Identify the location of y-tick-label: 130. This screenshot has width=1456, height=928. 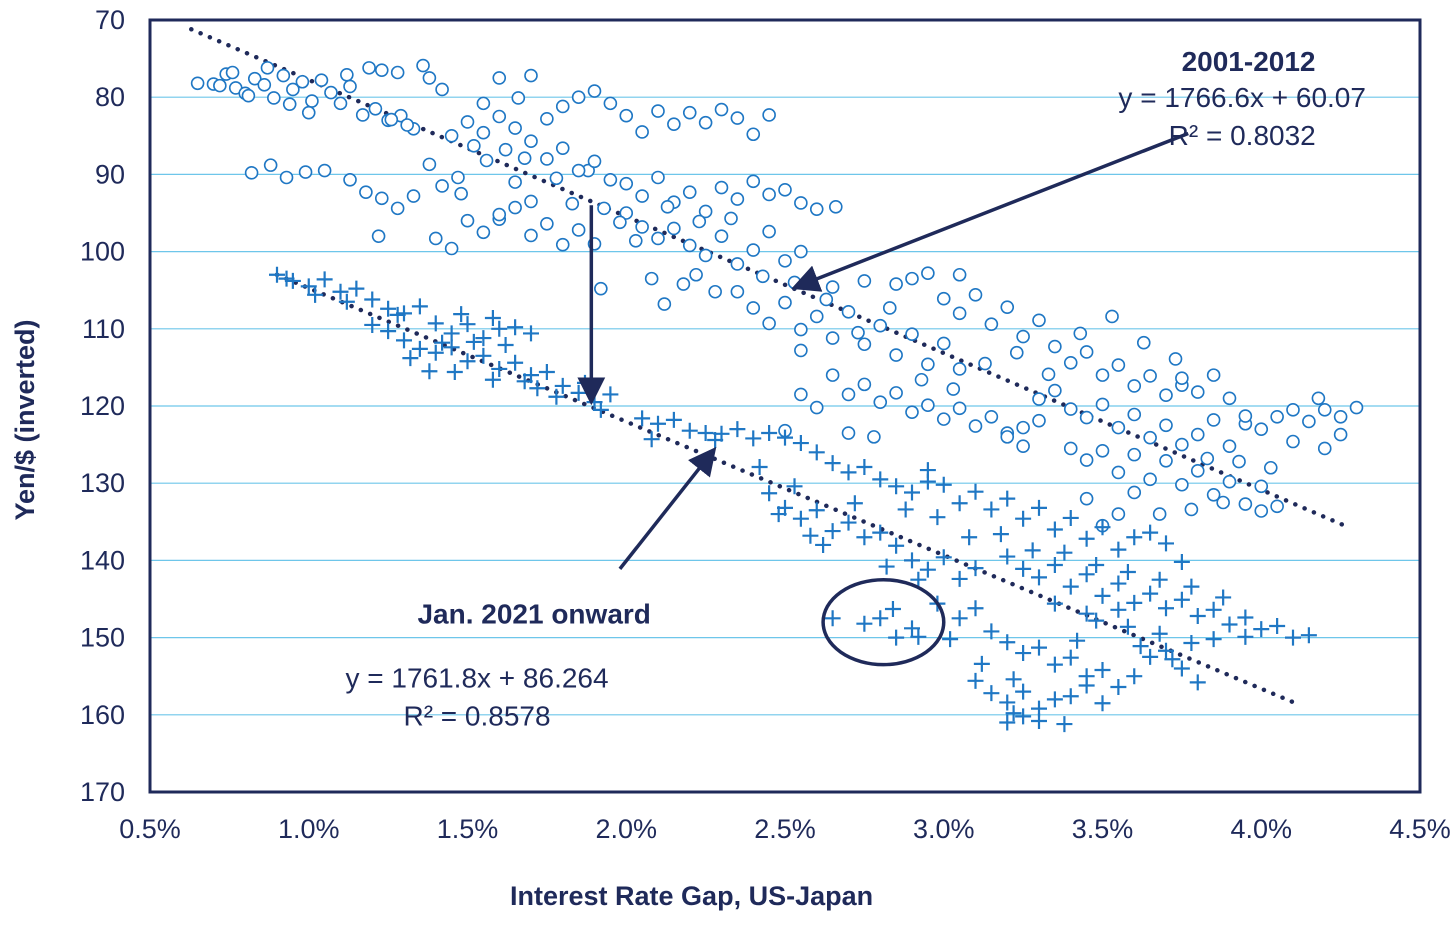
(102, 483).